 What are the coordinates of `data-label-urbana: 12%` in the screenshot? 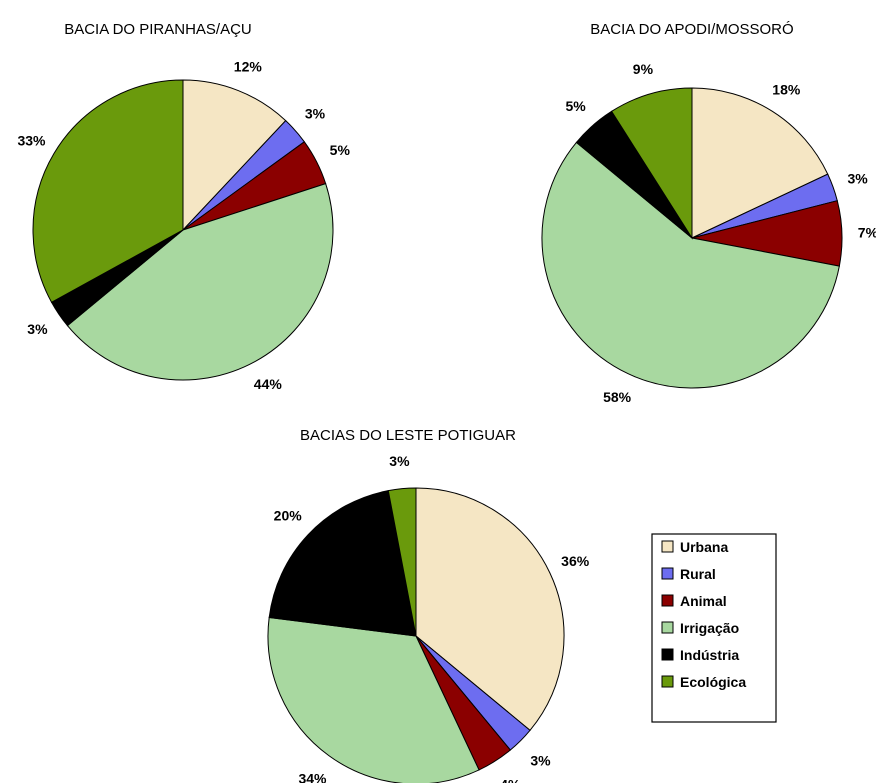 It's located at (248, 66).